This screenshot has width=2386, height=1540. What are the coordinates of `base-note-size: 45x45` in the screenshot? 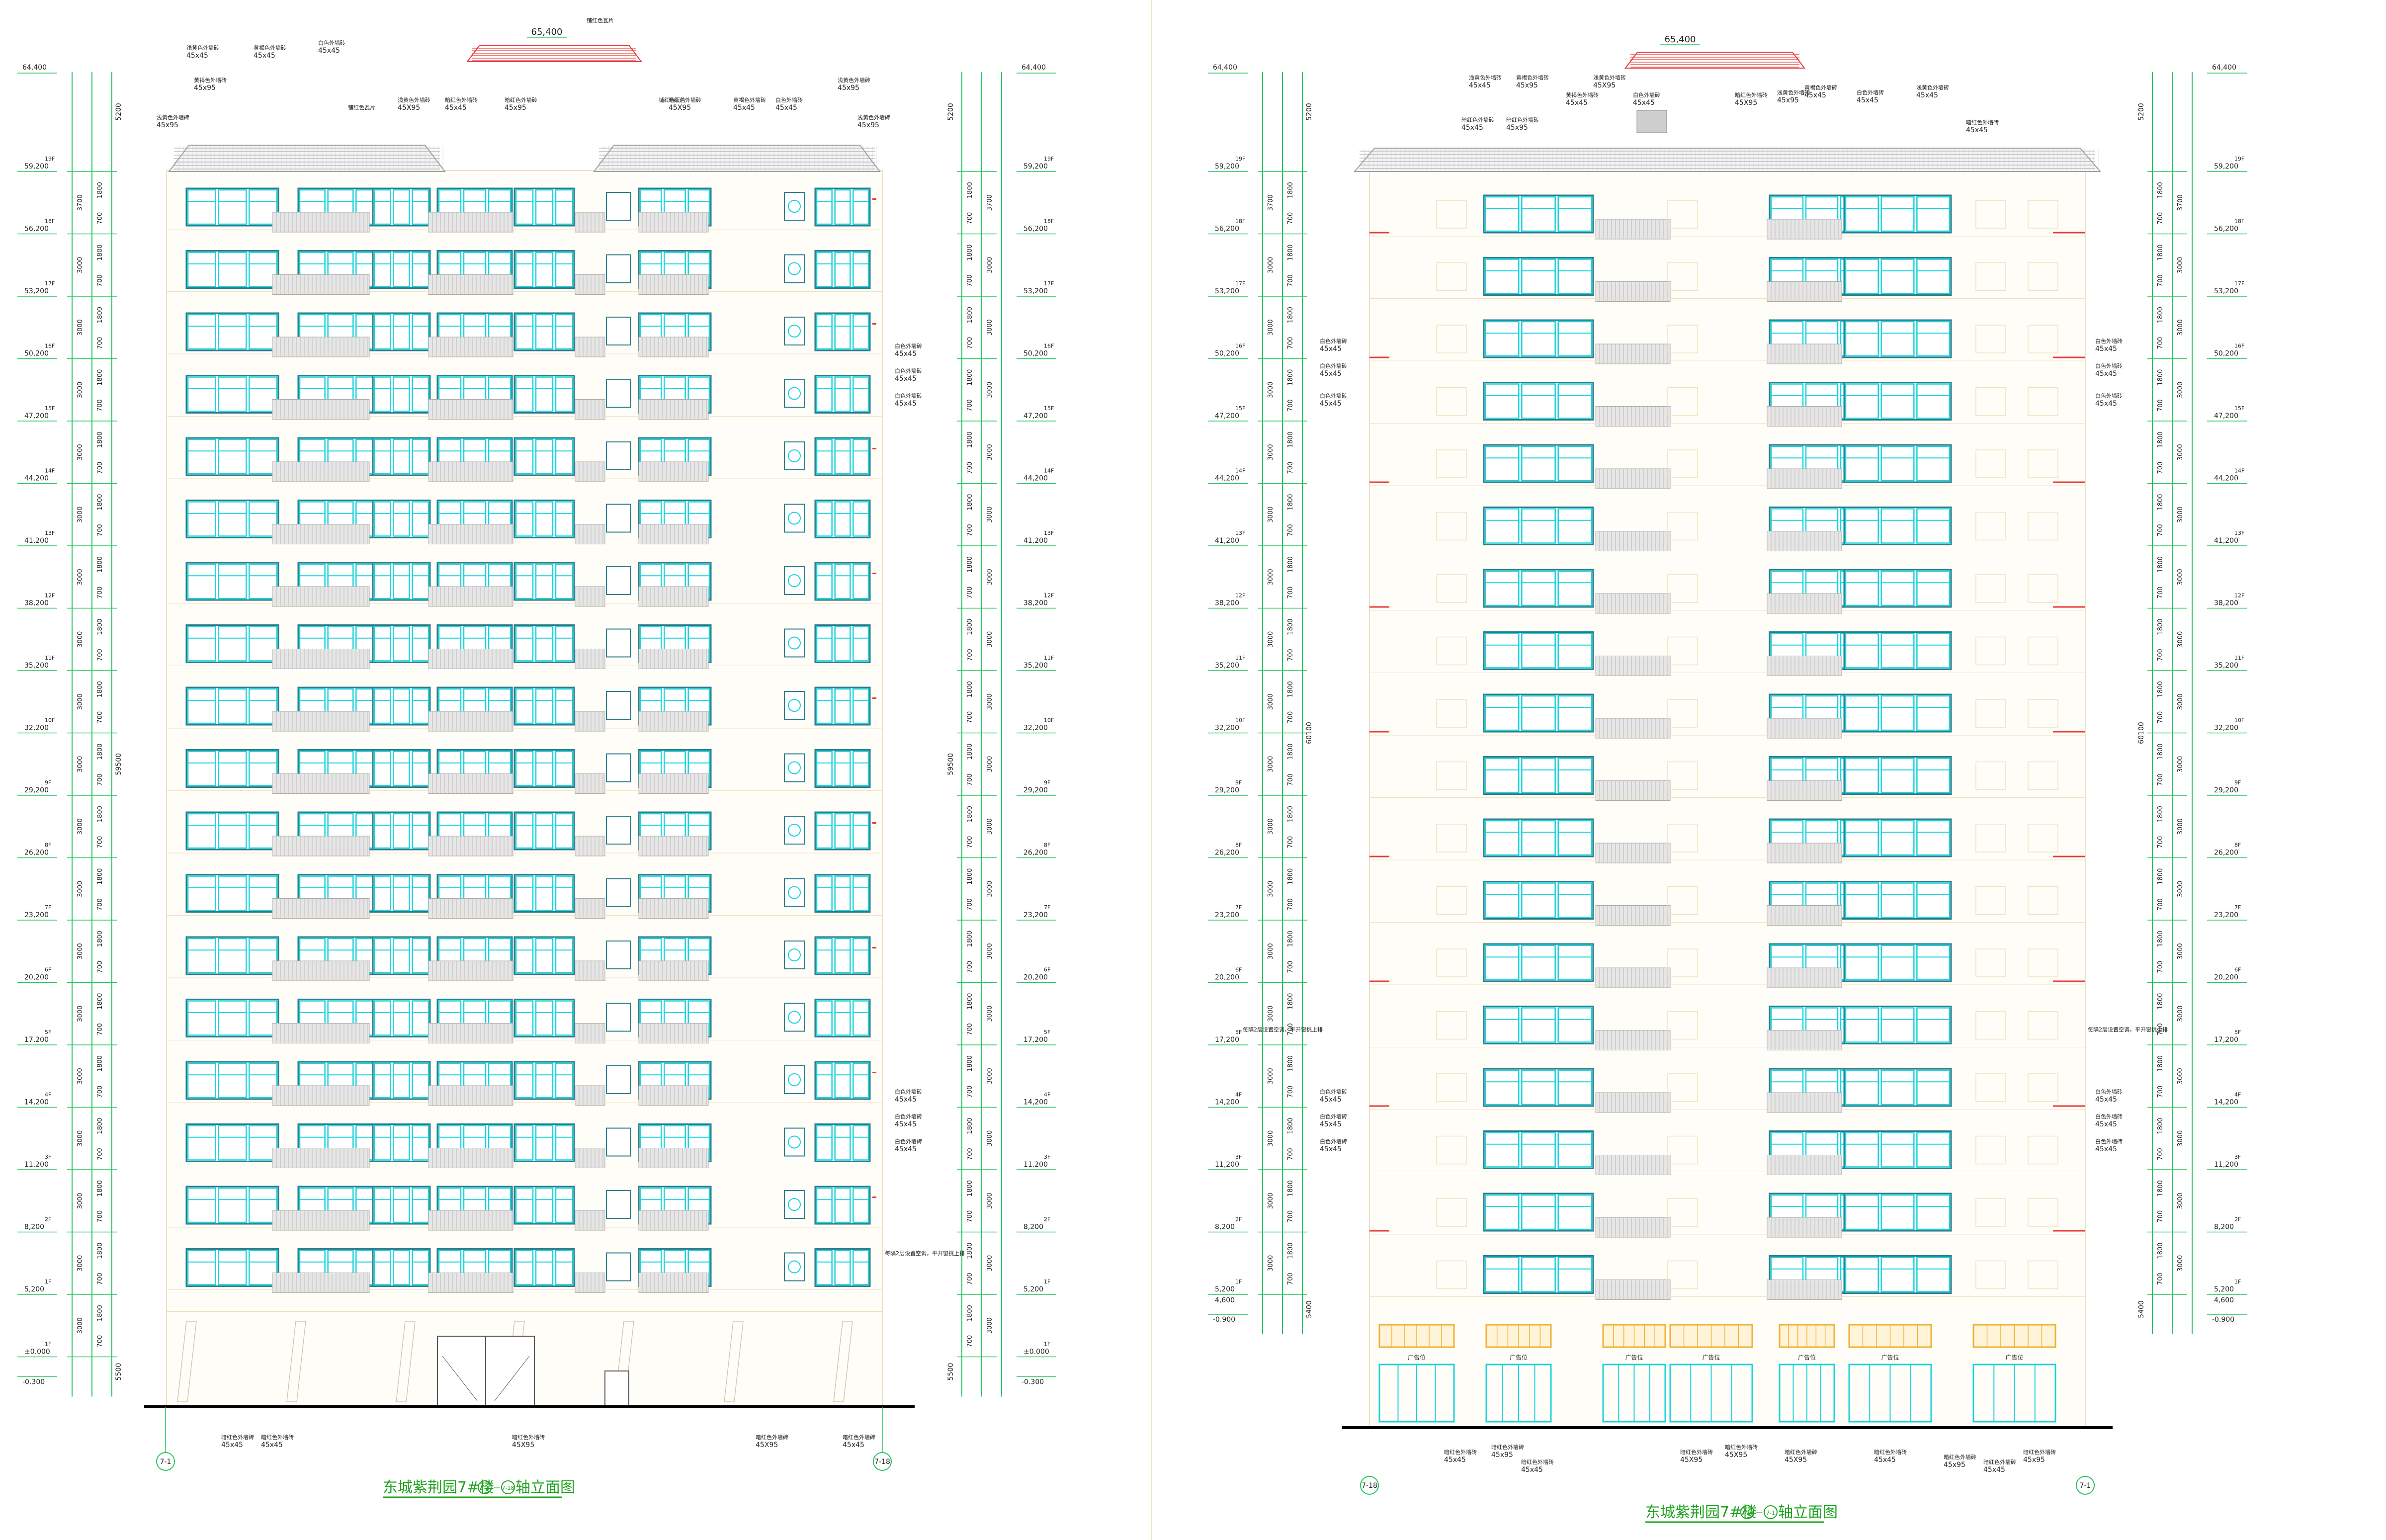 It's located at (1455, 1460).